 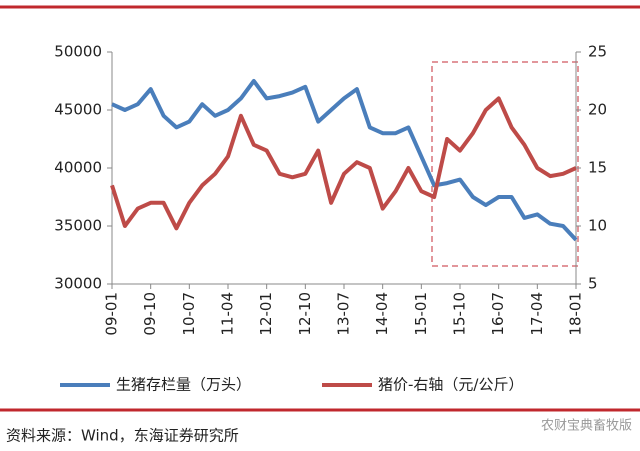 I want to click on x-tick-label: 16-07, so click(x=498, y=314).